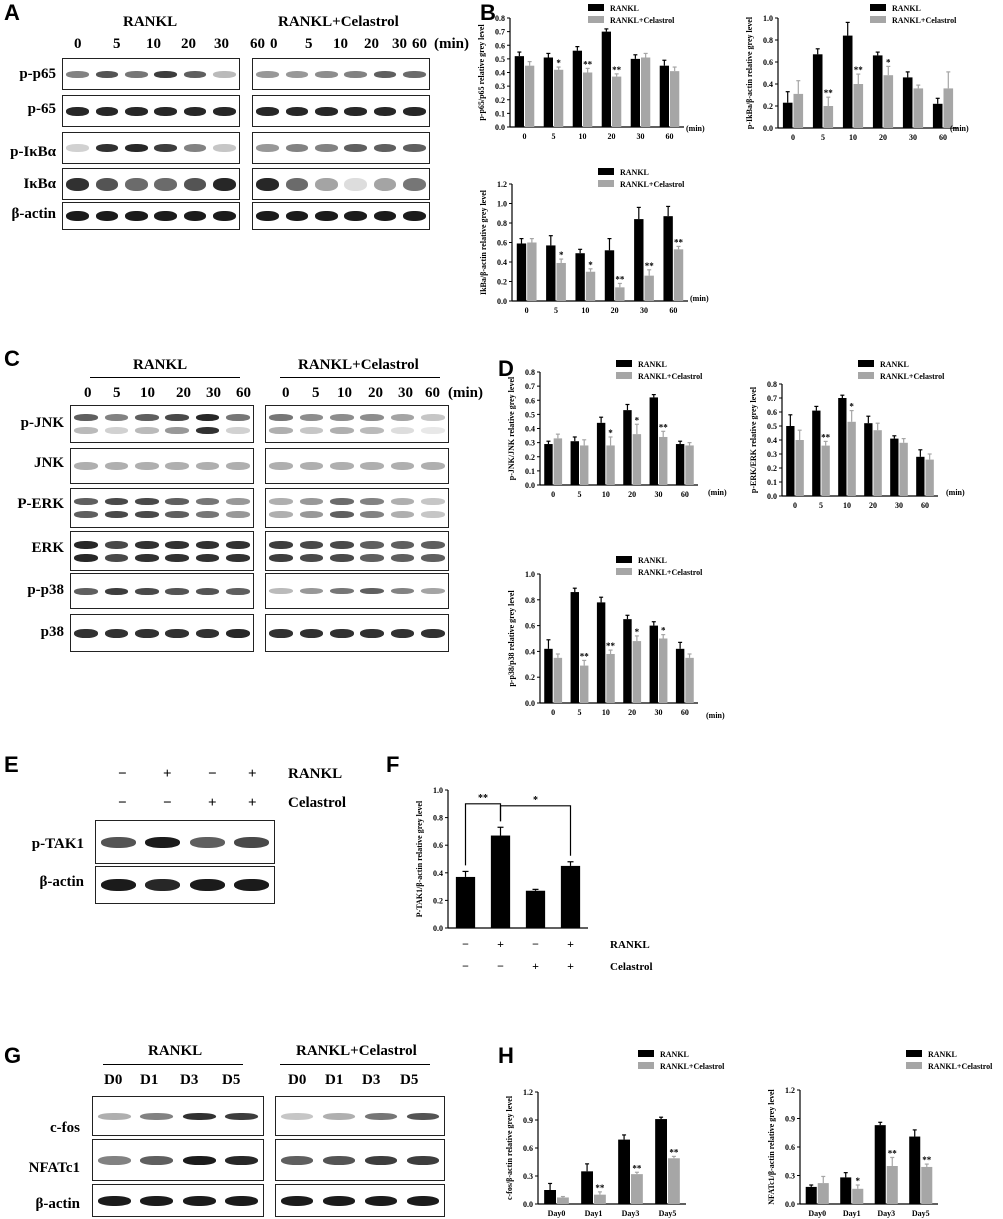 The width and height of the screenshot is (1003, 1219). What do you see at coordinates (899, 505) in the screenshot?
I see `x-tick-label: 30` at bounding box center [899, 505].